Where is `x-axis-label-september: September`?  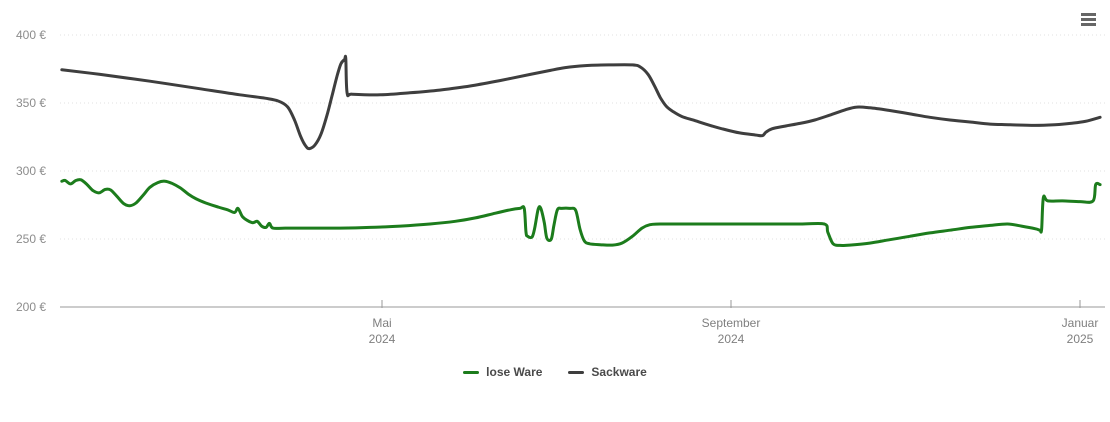 x-axis-label-september: September is located at coordinates (731, 323).